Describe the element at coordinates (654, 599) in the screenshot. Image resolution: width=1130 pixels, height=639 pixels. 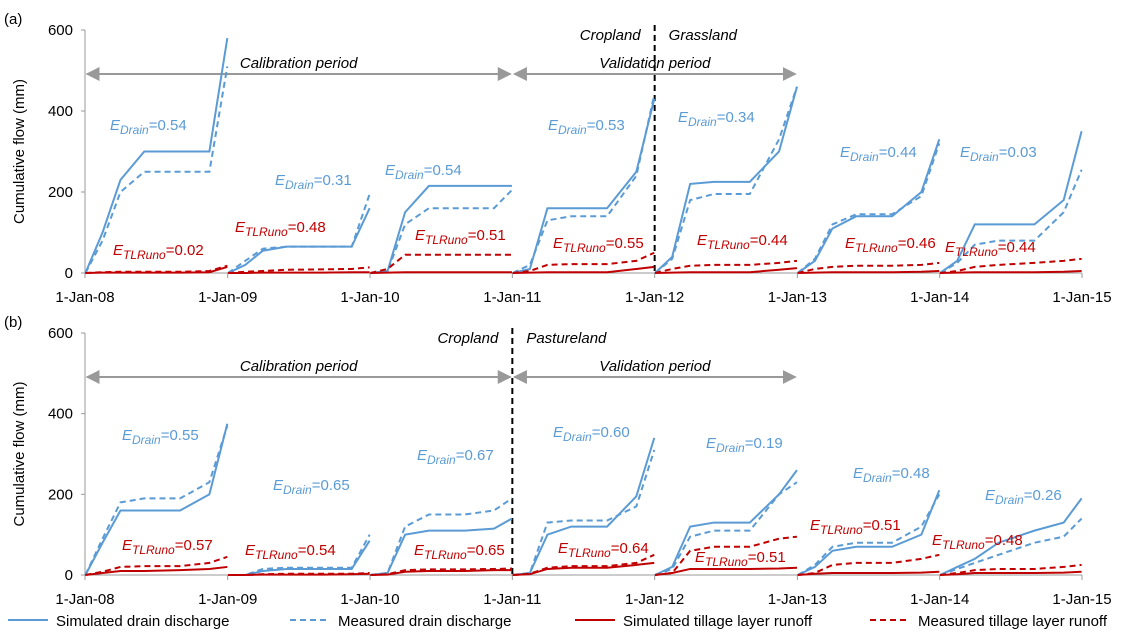
I see `x-tick-label: 1-Jan-12` at that location.